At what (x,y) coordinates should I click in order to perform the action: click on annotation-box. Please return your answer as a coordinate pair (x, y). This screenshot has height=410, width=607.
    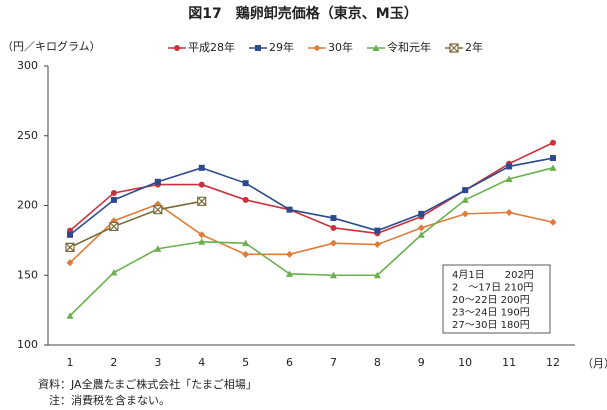
    Looking at the image, I should click on (496, 299).